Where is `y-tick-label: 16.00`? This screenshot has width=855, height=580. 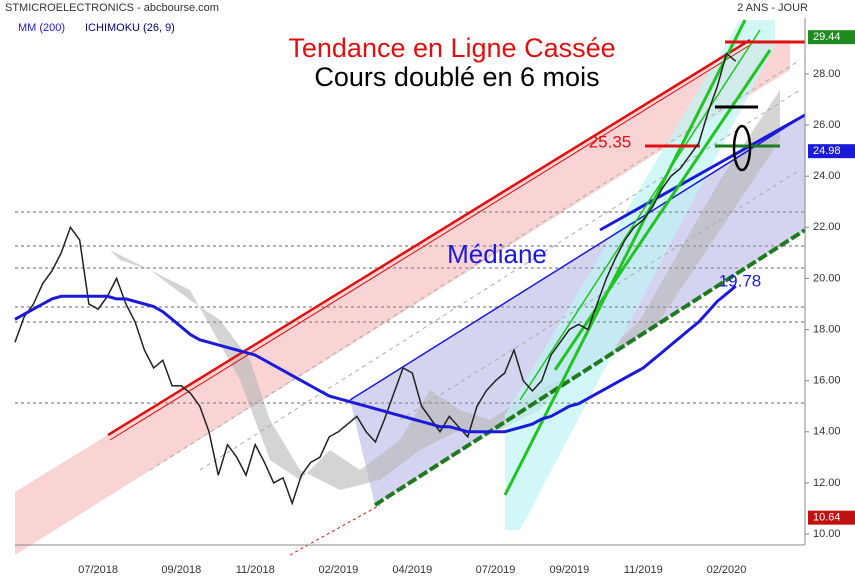
y-tick-label: 16.00 is located at coordinates (827, 381).